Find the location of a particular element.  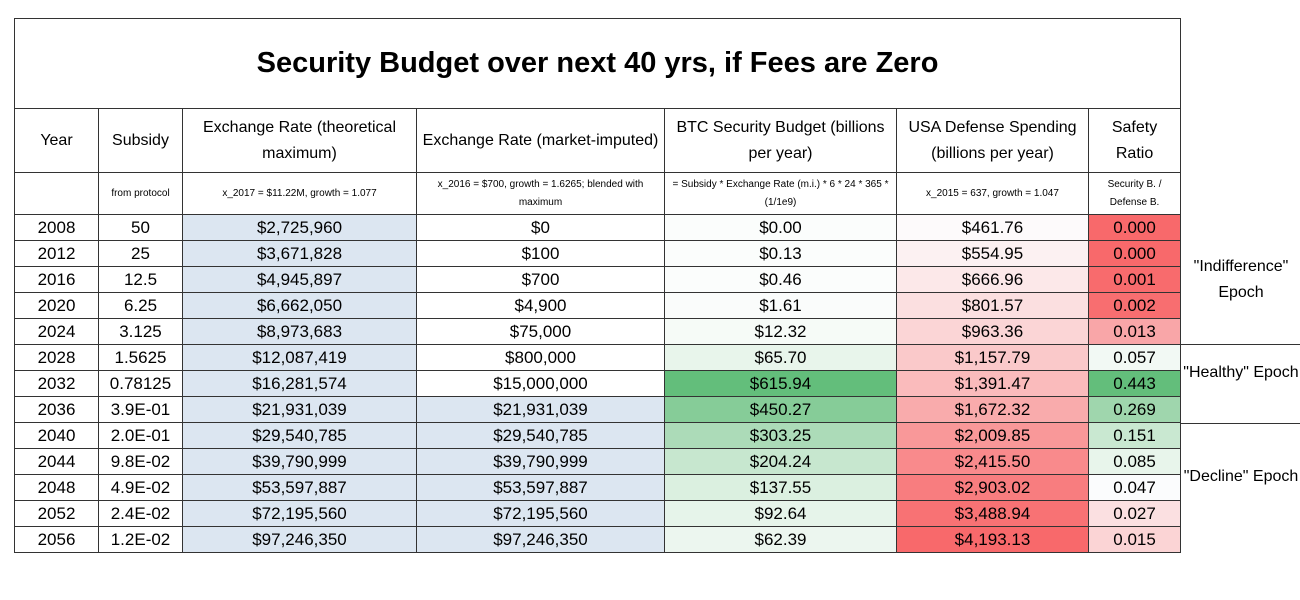

table-cell: $4,193.13 is located at coordinates (992, 539).